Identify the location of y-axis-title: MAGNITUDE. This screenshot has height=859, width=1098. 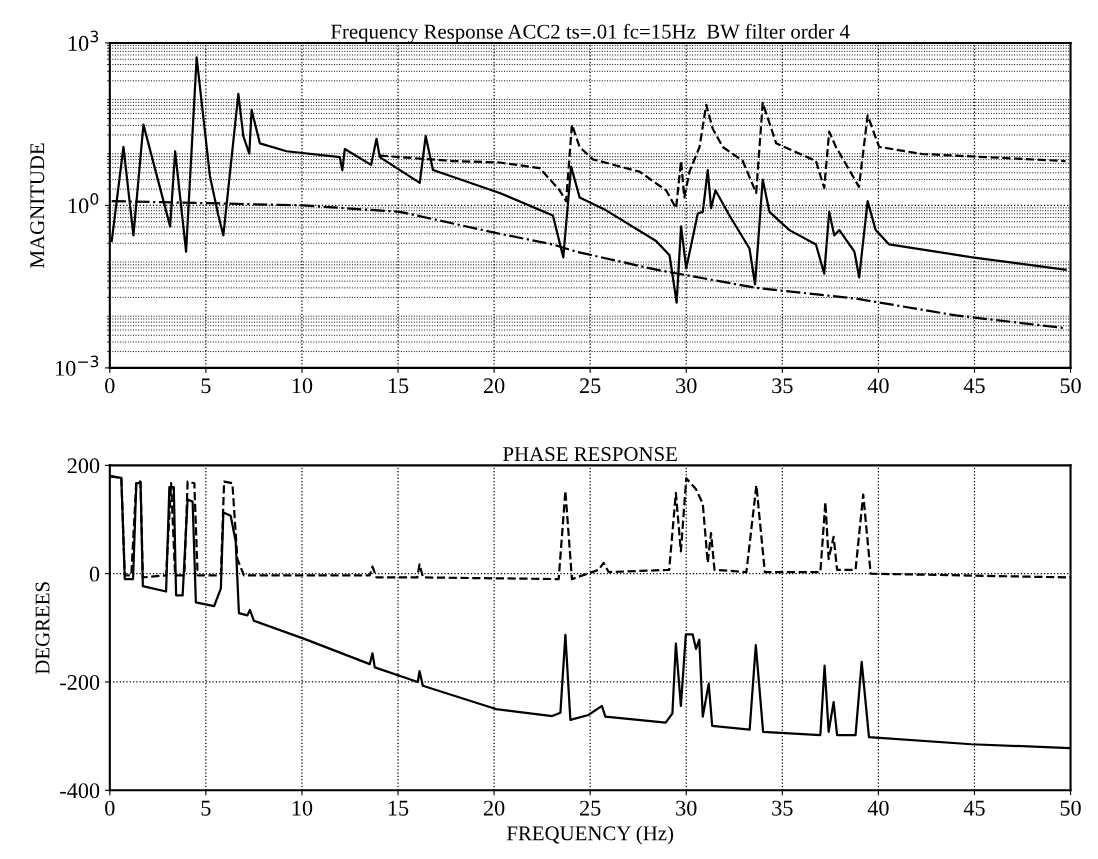
(37, 205).